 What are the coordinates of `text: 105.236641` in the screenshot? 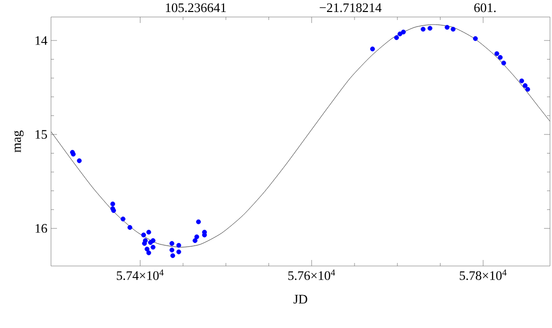 It's located at (196, 7).